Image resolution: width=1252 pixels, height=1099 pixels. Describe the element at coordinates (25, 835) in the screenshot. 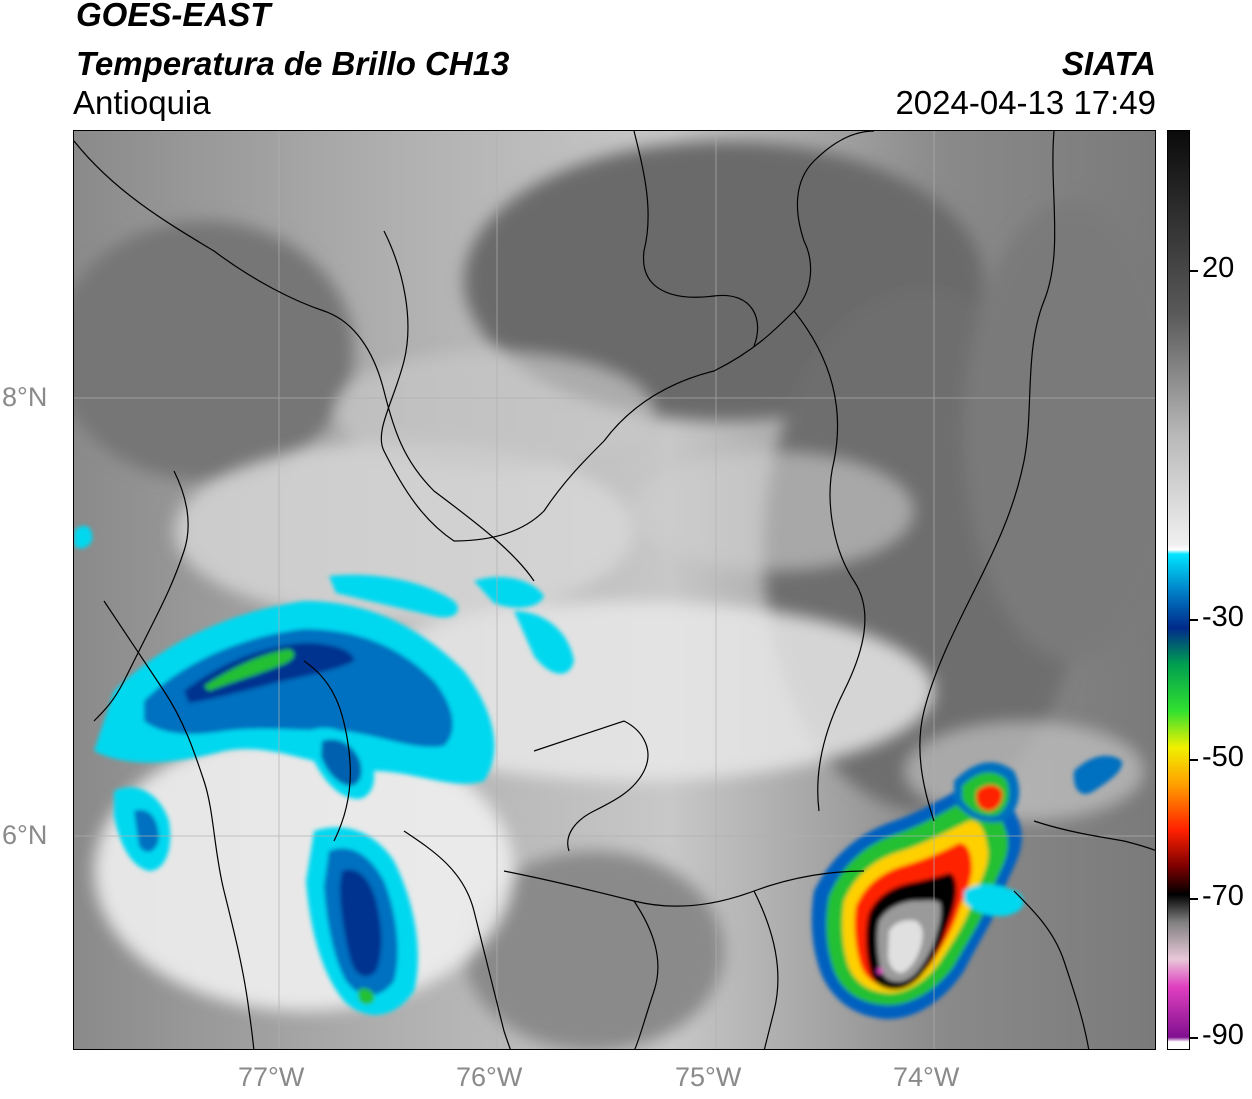

I see `lat-label-6n: 6°N` at that location.